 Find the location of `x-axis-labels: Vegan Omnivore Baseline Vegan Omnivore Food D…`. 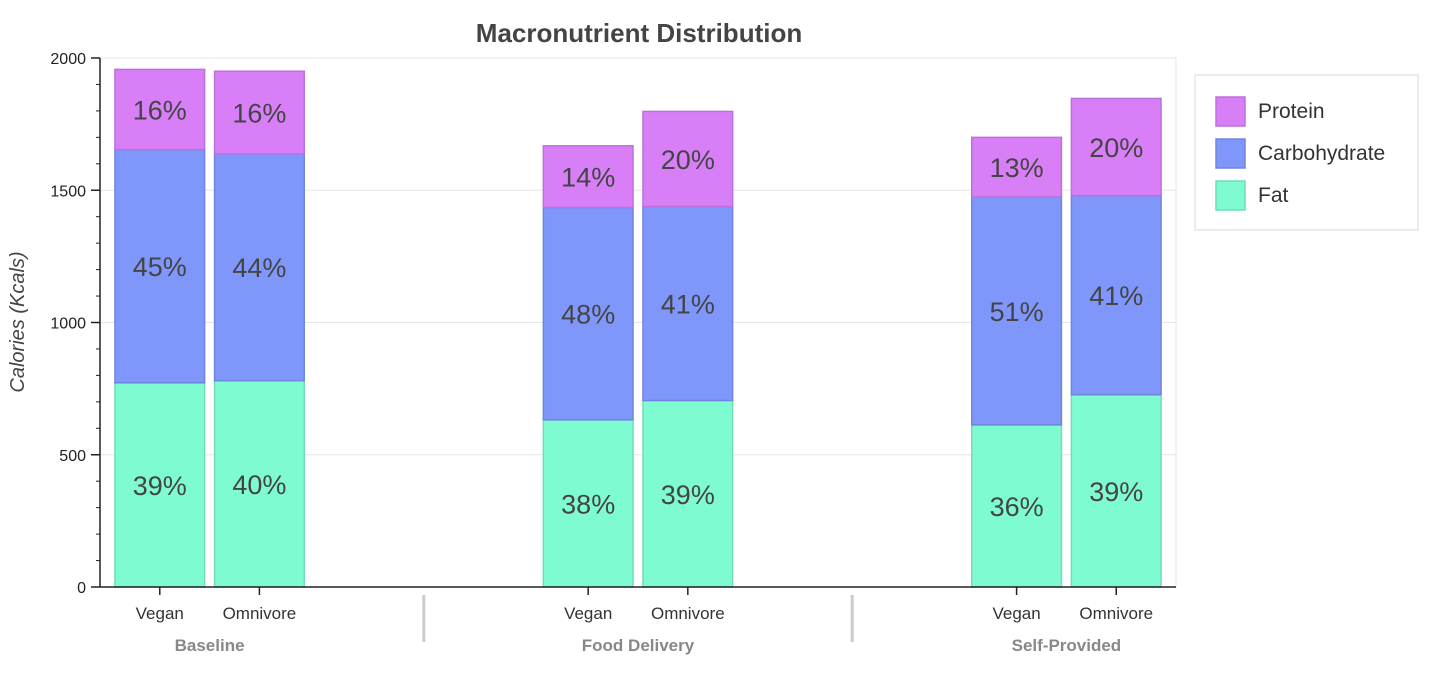

x-axis-labels: Vegan Omnivore Baseline Vegan Omnivore Food D… is located at coordinates (644, 625).